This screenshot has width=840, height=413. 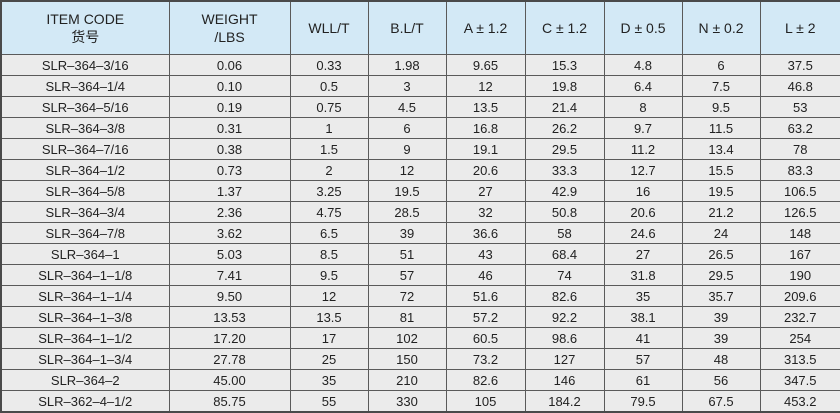 What do you see at coordinates (721, 170) in the screenshot?
I see `cell-n: 15.5` at bounding box center [721, 170].